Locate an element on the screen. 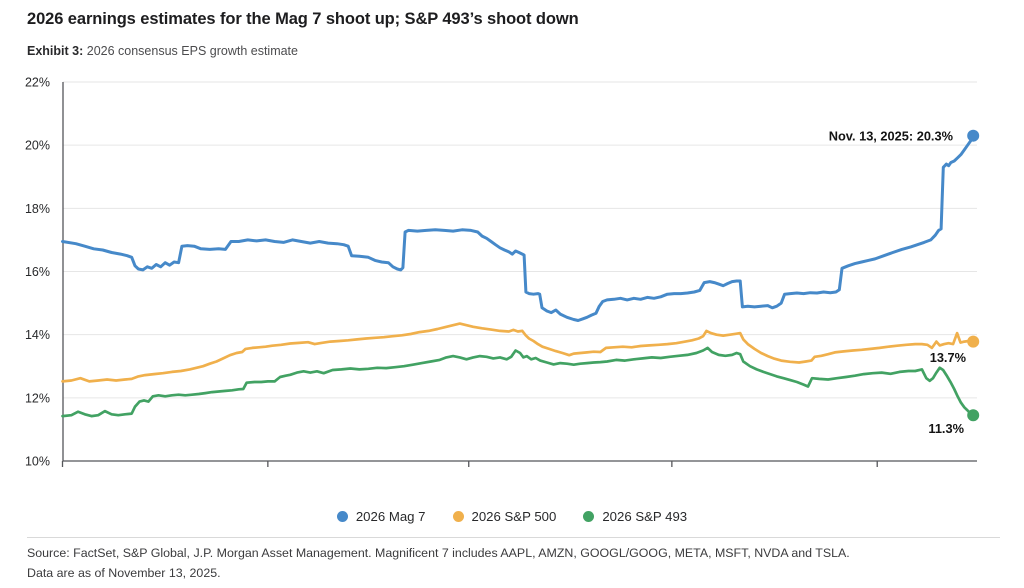 The image size is (1024, 588). data-label: Nov. 13, 2025: 20.3% is located at coordinates (891, 136).